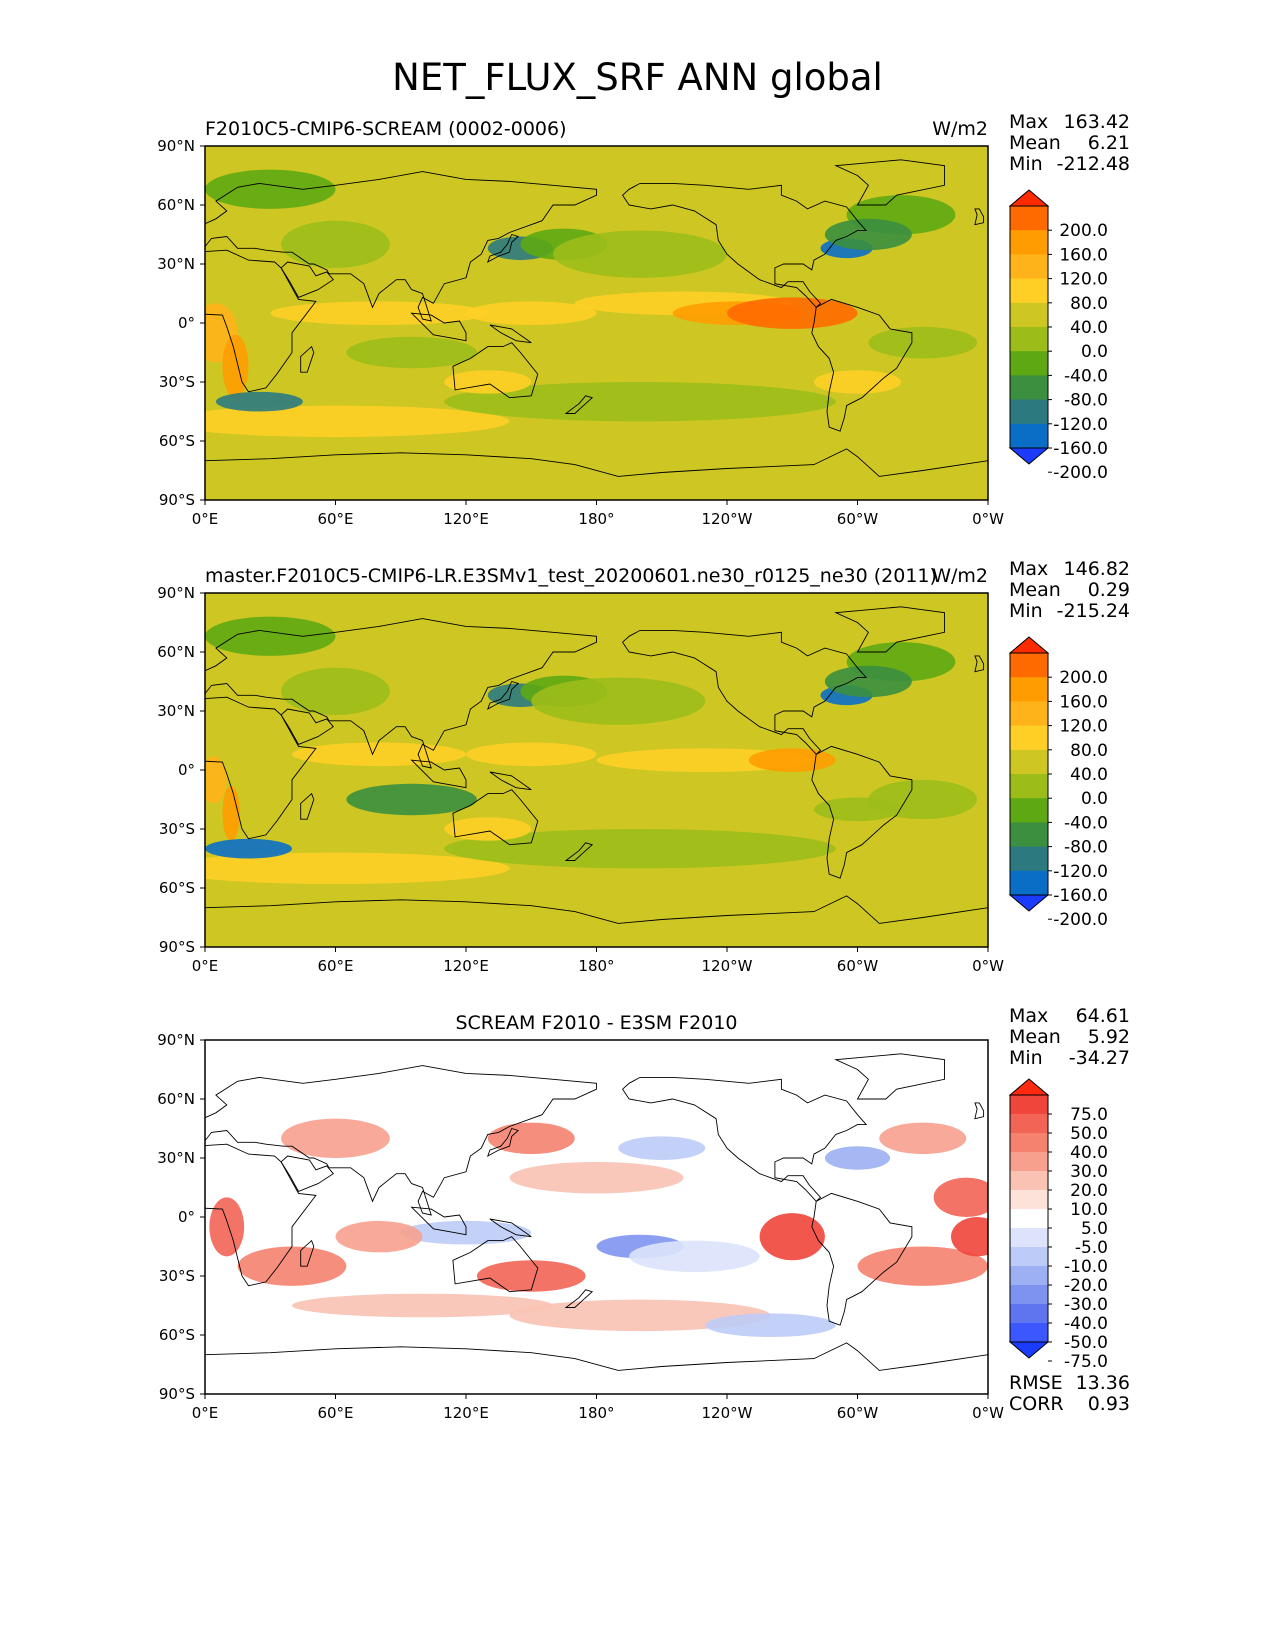 The image size is (1275, 1650). Describe the element at coordinates (1097, 569) in the screenshot. I see `stat-value: 146.82` at that location.